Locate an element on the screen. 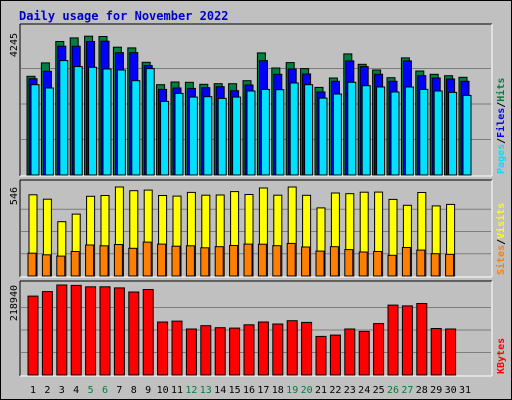  hits-panel-series-label: Pages/Files/Hits is located at coordinates (501, 126).